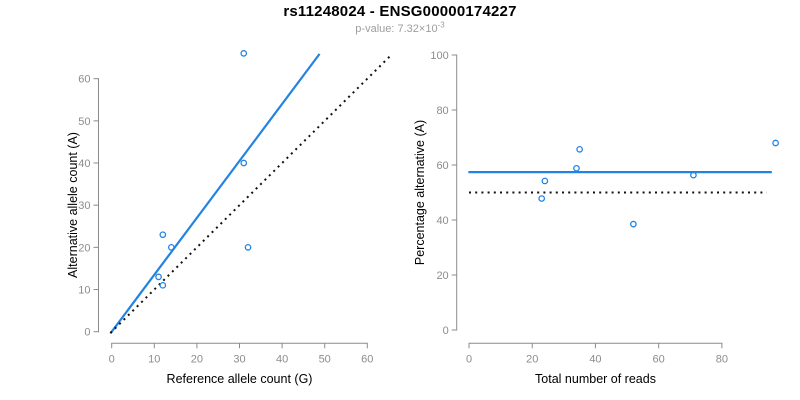 The height and width of the screenshot is (400, 800). I want to click on x-axis-label: Total number of reads, so click(595, 379).